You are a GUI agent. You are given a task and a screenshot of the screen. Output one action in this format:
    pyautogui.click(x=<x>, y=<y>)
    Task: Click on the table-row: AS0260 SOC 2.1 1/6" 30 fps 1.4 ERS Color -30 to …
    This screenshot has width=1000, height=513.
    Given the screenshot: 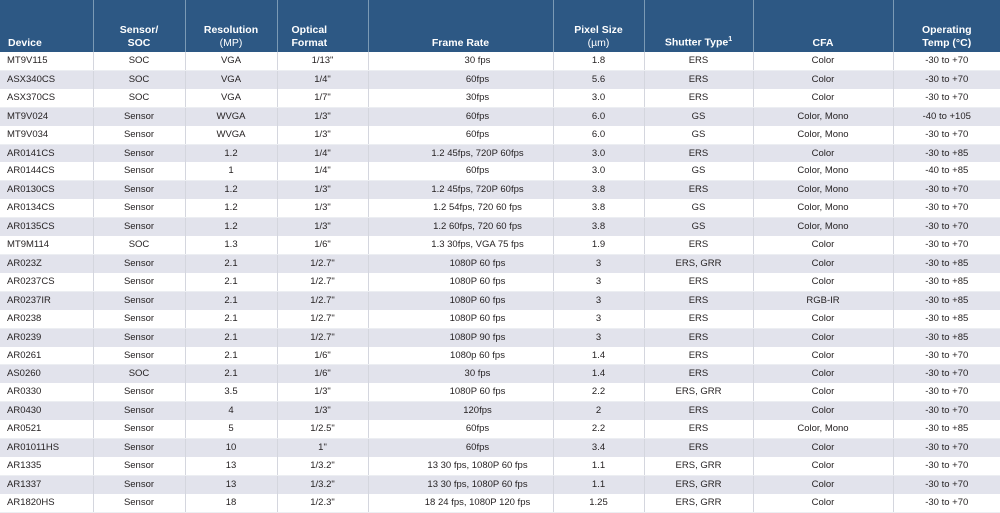 What is the action you would take?
    pyautogui.click(x=500, y=374)
    